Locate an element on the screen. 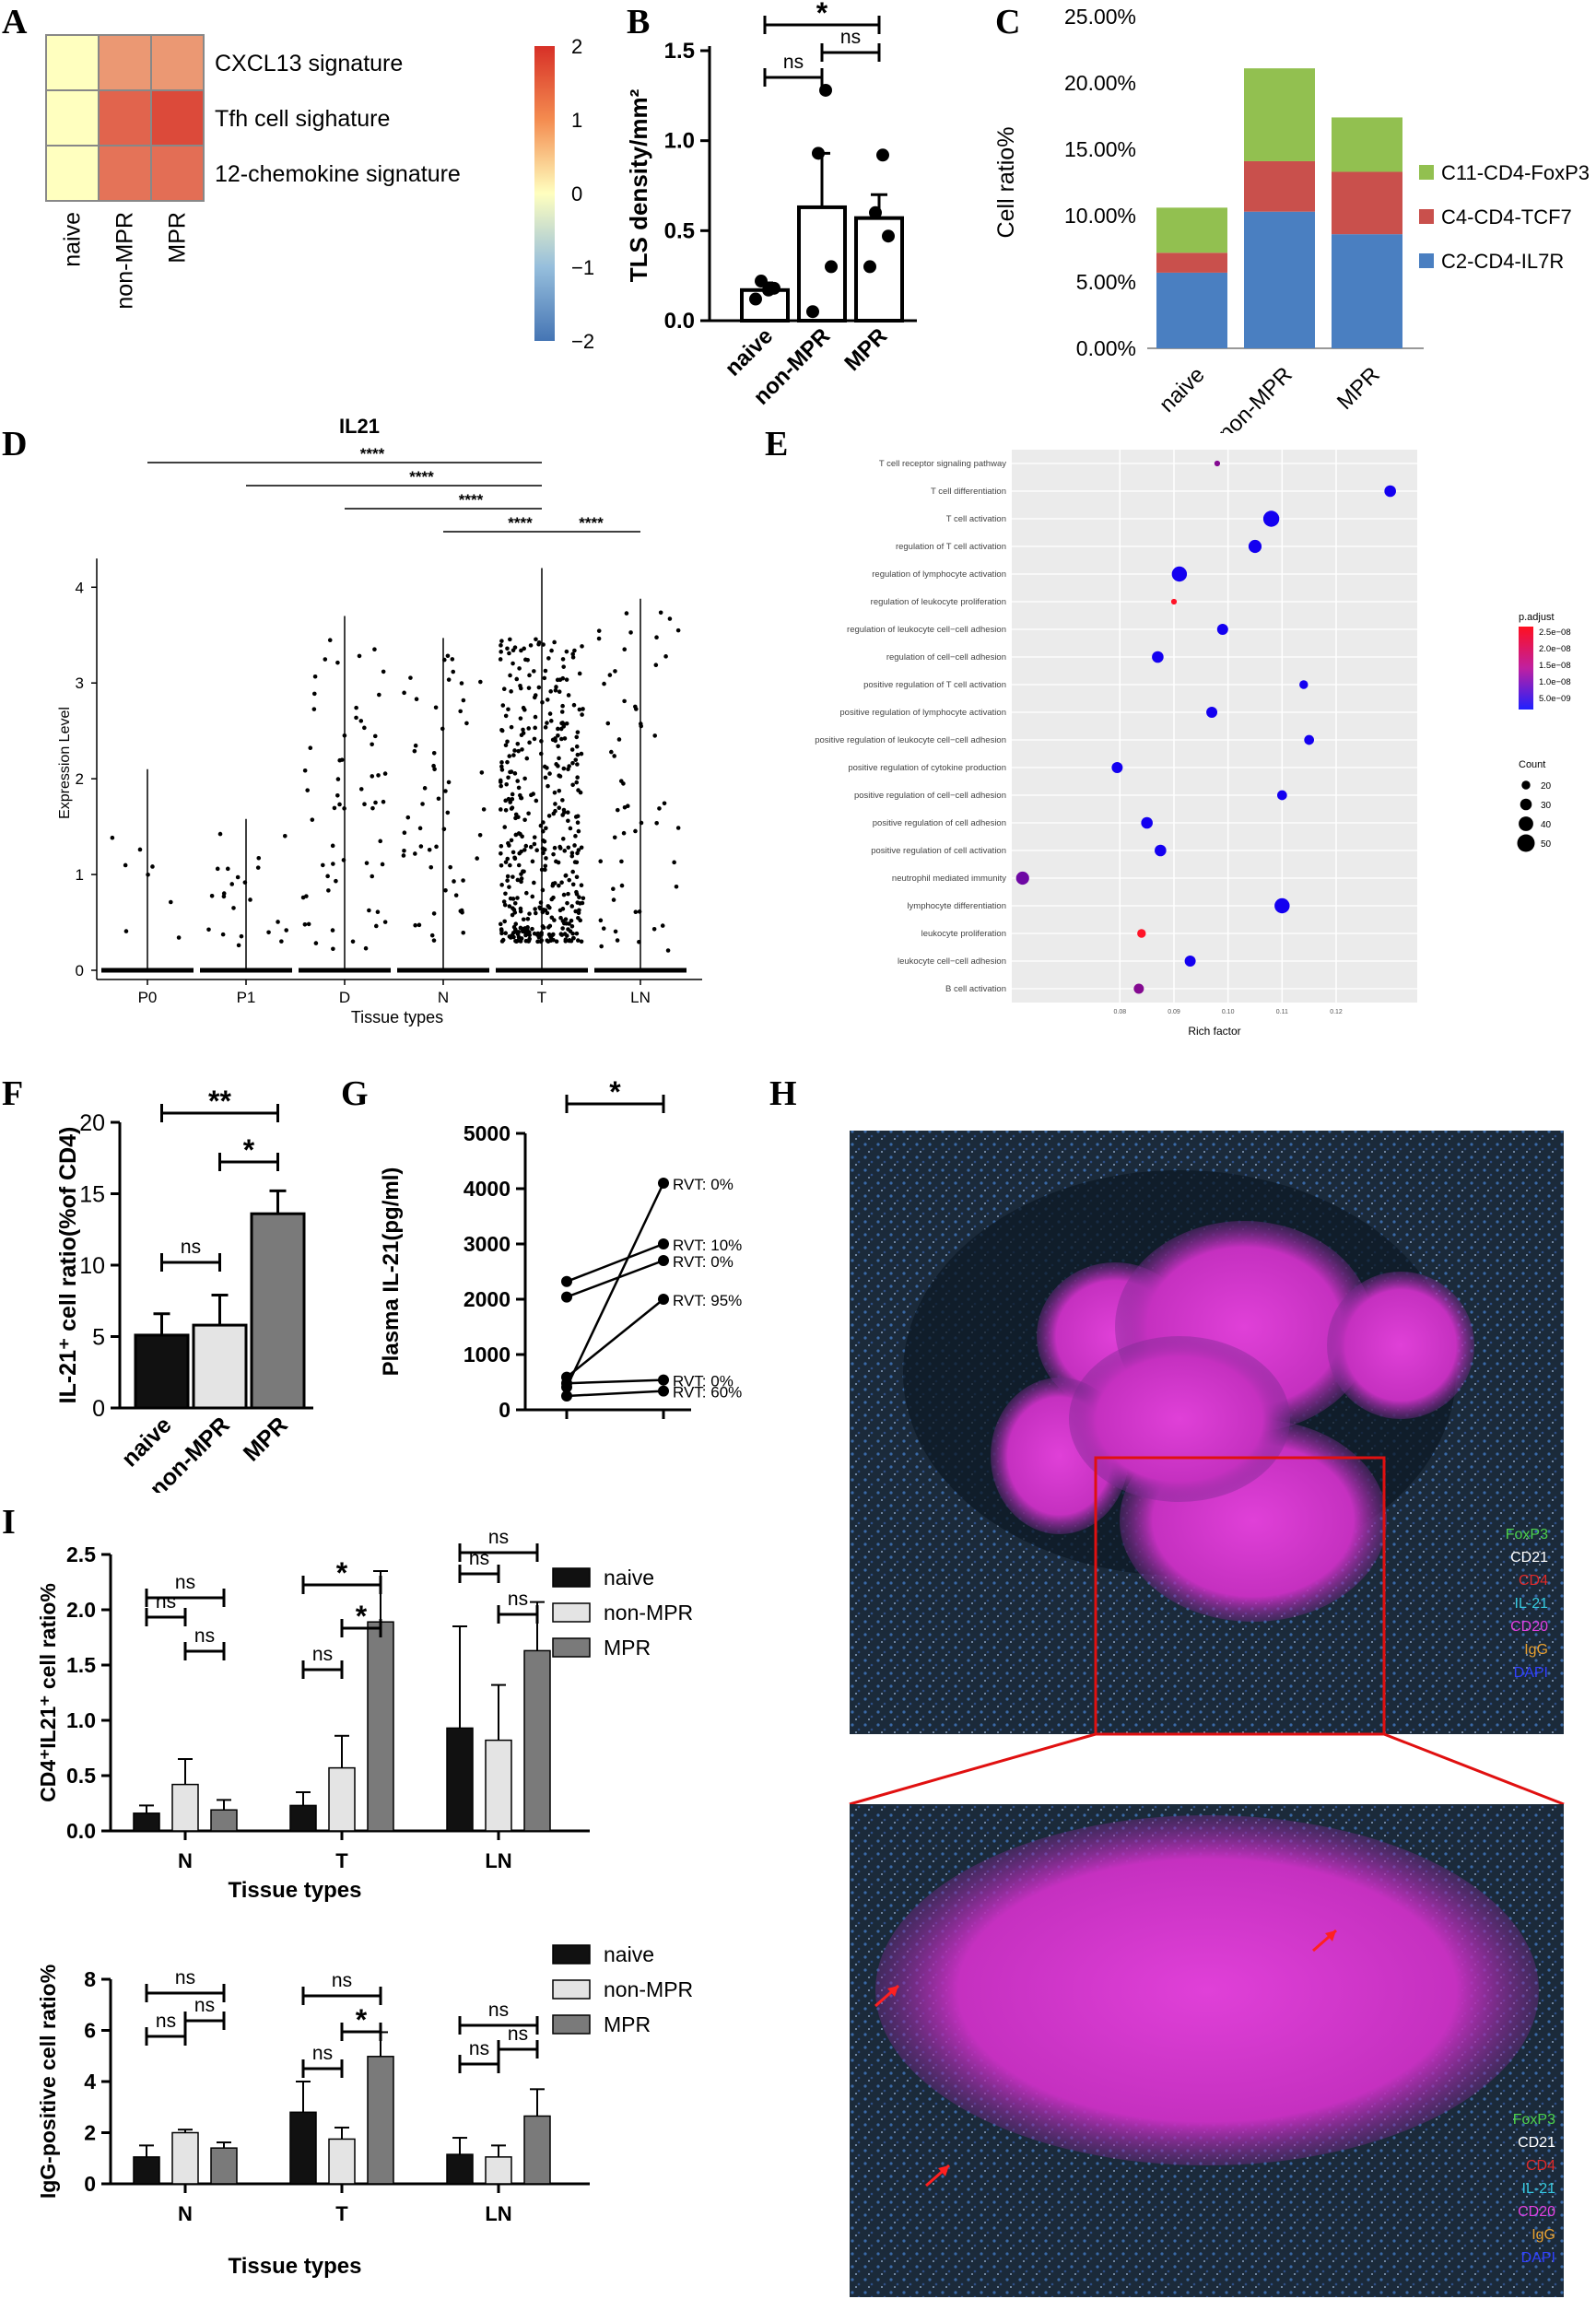 The image size is (1596, 2299). x-tick-label: LN is located at coordinates (498, 2214).